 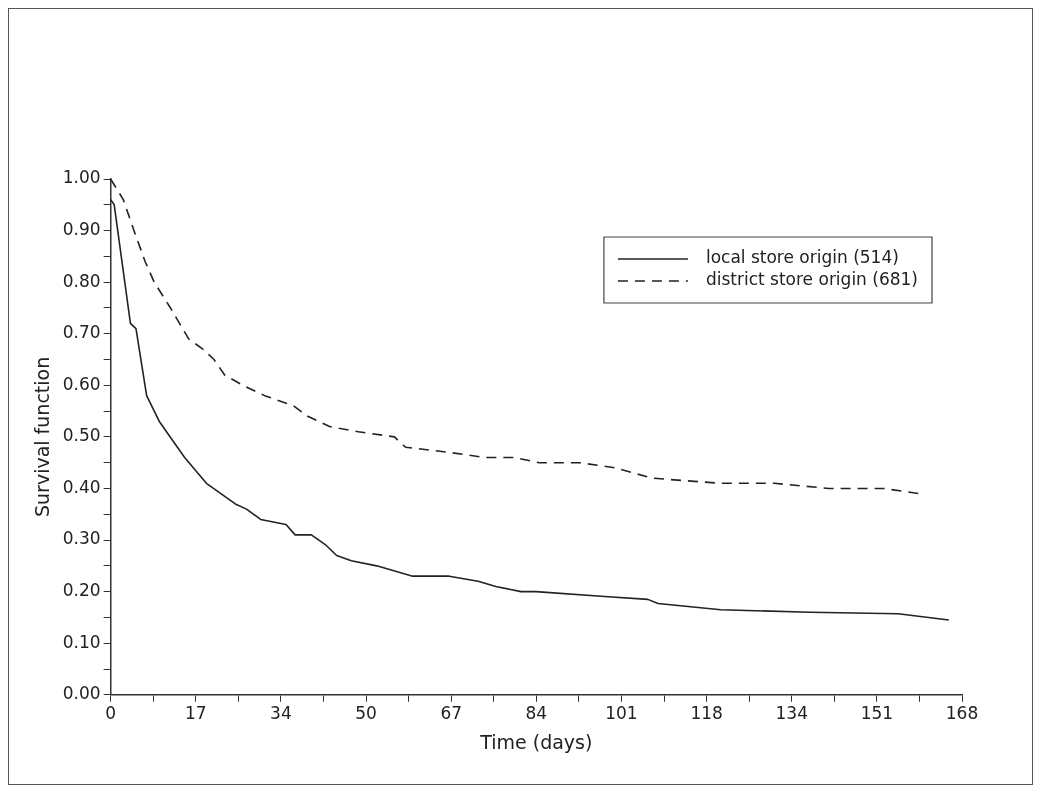 What do you see at coordinates (877, 713) in the screenshot?
I see `x-tick-label: 151` at bounding box center [877, 713].